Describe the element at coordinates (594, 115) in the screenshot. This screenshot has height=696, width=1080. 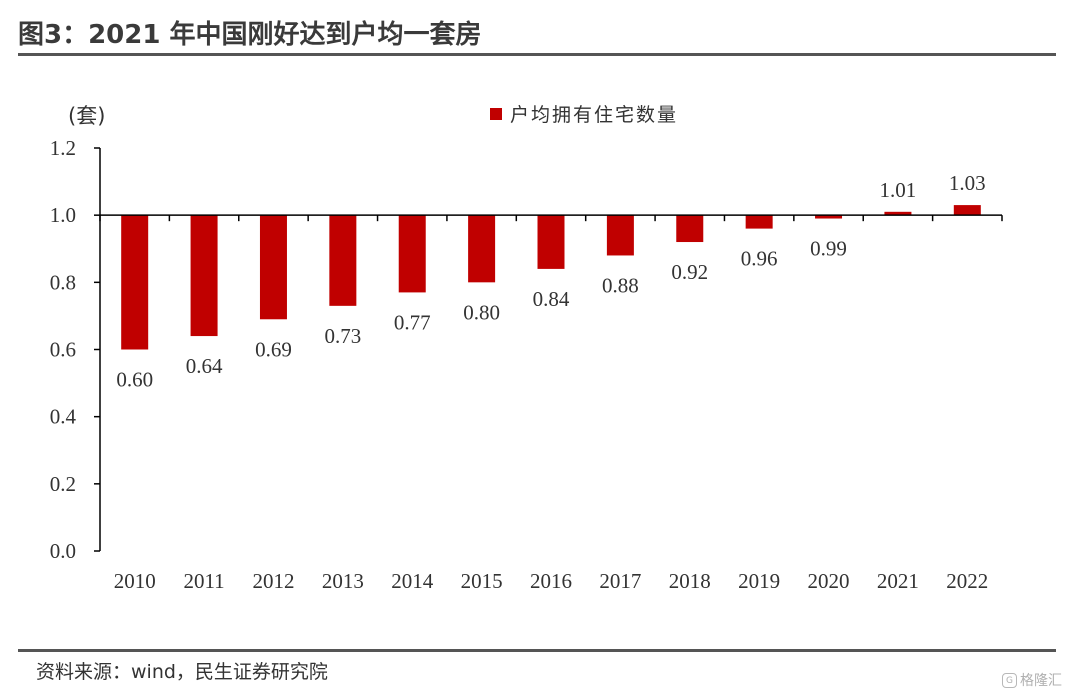
I see `legend-label: 户均拥有住宅数量` at that location.